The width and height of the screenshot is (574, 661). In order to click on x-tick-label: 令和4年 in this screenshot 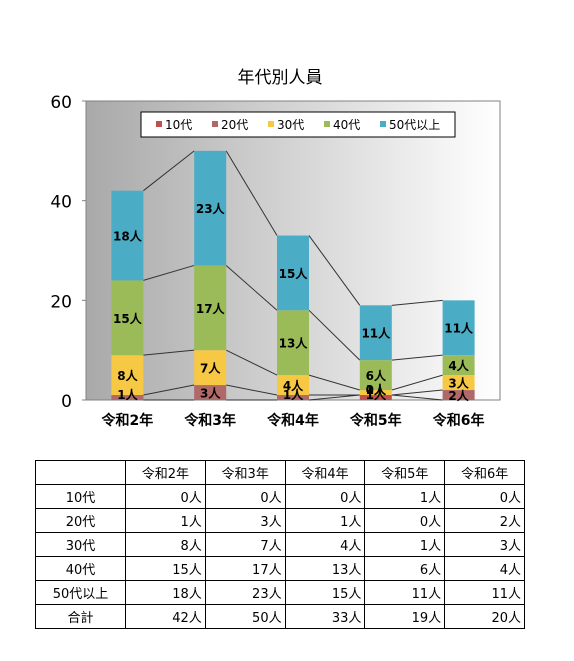, I will do `click(292, 420)`.